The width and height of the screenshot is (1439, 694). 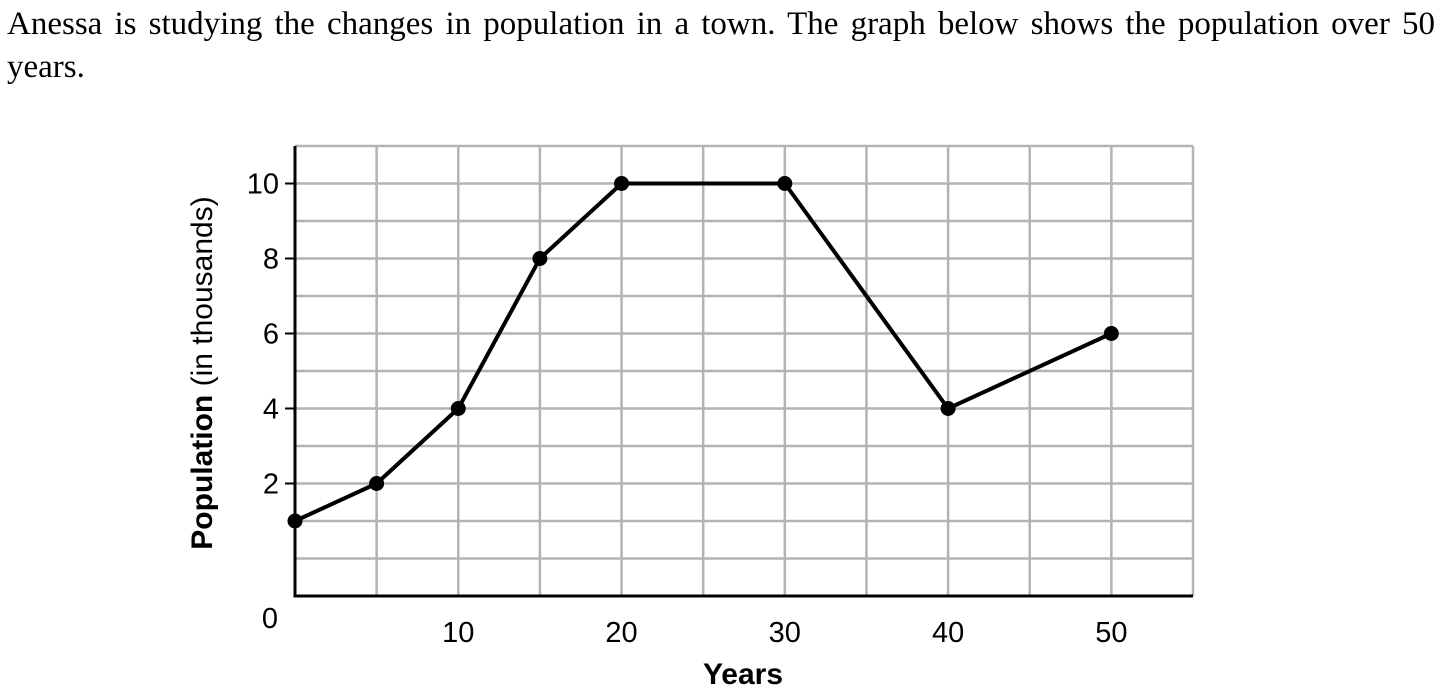 I want to click on x-axis-title: Years, so click(x=743, y=674).